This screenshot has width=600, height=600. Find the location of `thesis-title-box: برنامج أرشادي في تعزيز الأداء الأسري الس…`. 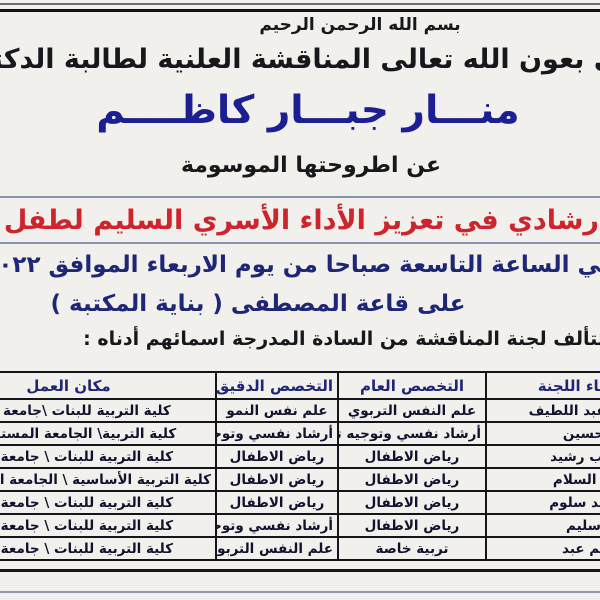

thesis-title-box: برنامج أرشادي في تعزيز الأداء الأسري الس… is located at coordinates (300, 220).